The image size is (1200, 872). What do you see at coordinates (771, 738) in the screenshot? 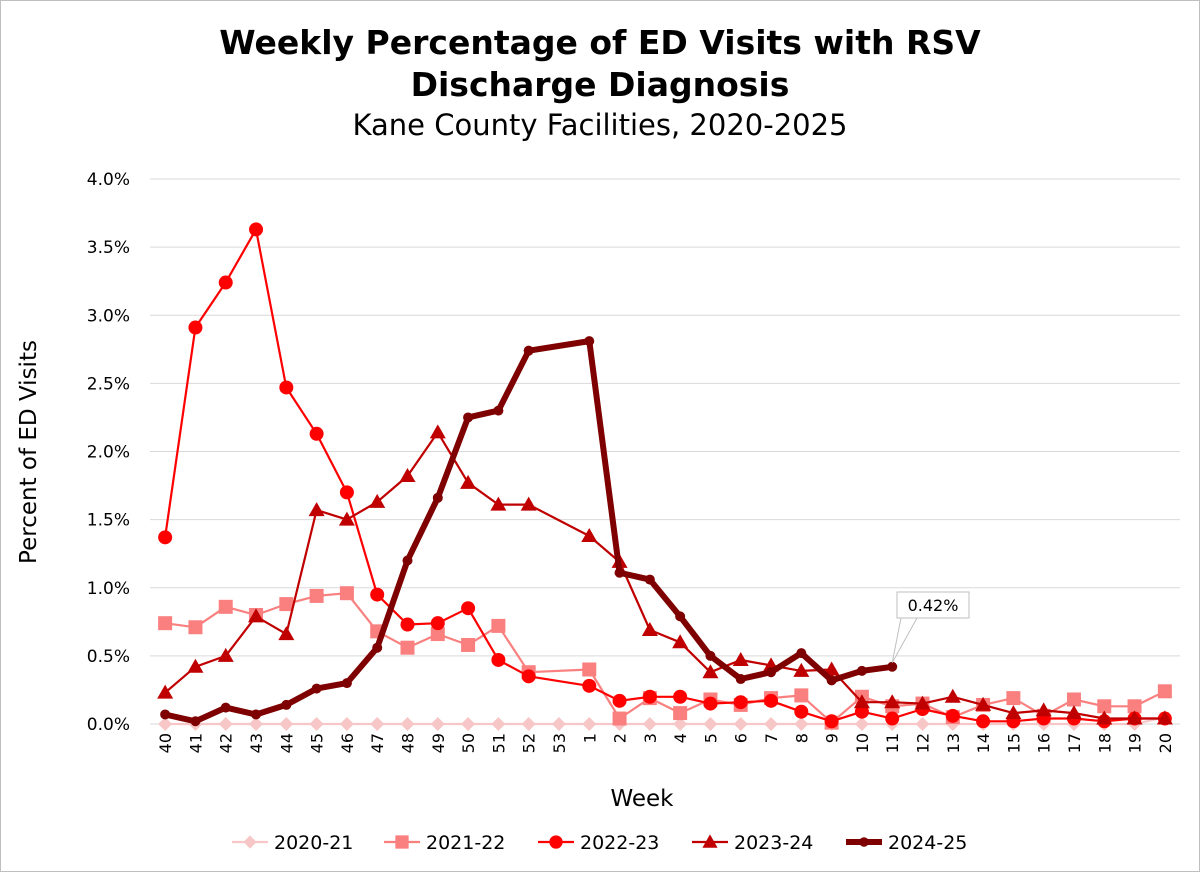
I see `x-tick-label: 7` at bounding box center [771, 738].